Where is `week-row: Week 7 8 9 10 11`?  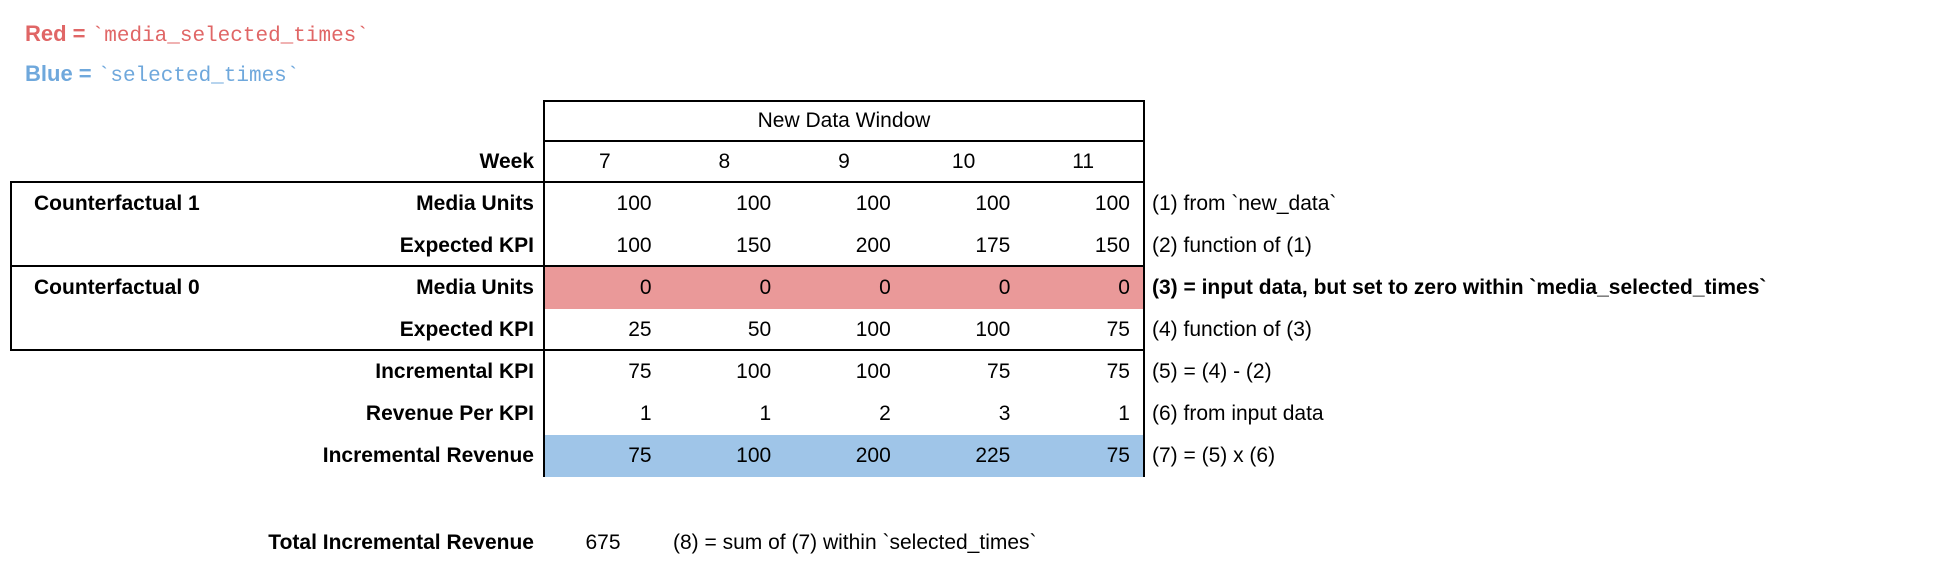 week-row: Week 7 8 9 10 11 is located at coordinates (980, 161).